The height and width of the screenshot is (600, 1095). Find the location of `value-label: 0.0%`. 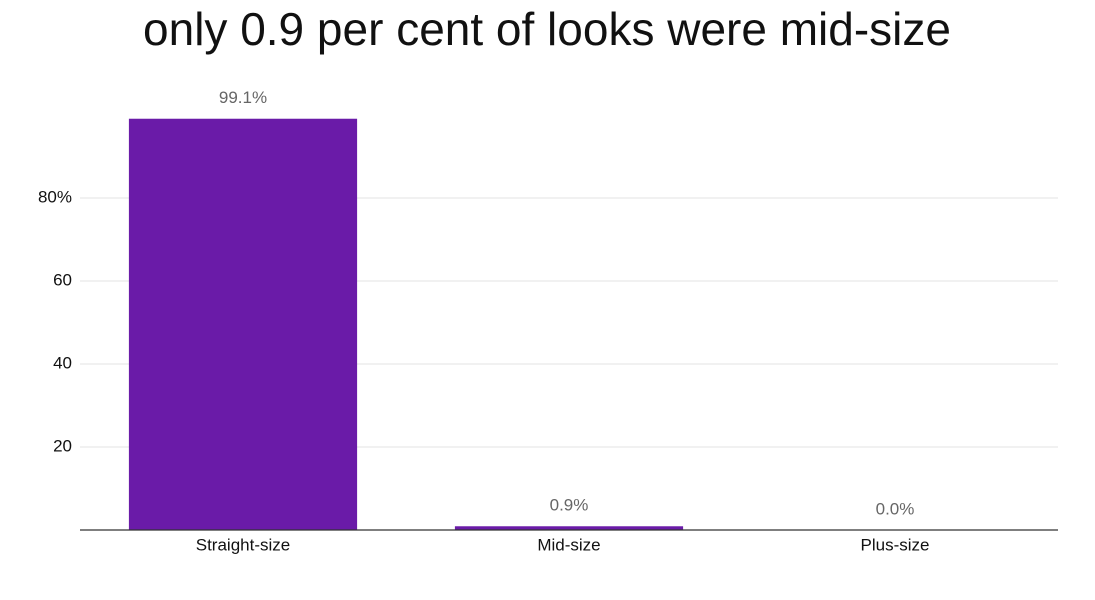

value-label: 0.0% is located at coordinates (895, 508).